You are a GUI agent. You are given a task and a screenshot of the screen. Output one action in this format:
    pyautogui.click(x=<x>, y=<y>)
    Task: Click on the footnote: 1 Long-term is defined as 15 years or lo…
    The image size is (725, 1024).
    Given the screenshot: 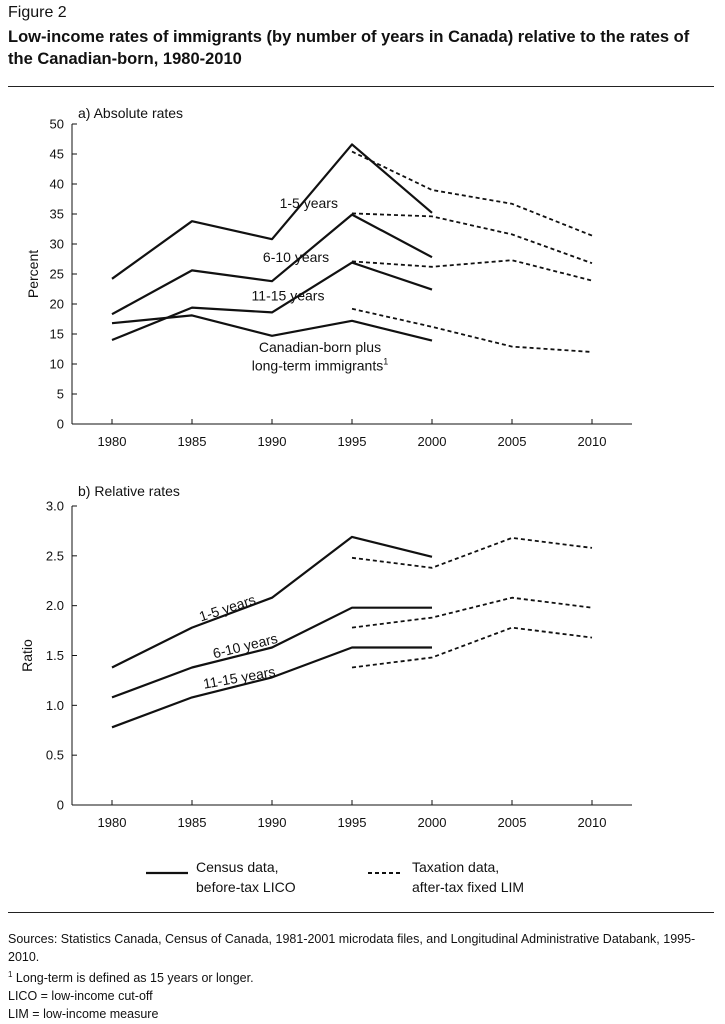 What is the action you would take?
    pyautogui.click(x=358, y=976)
    